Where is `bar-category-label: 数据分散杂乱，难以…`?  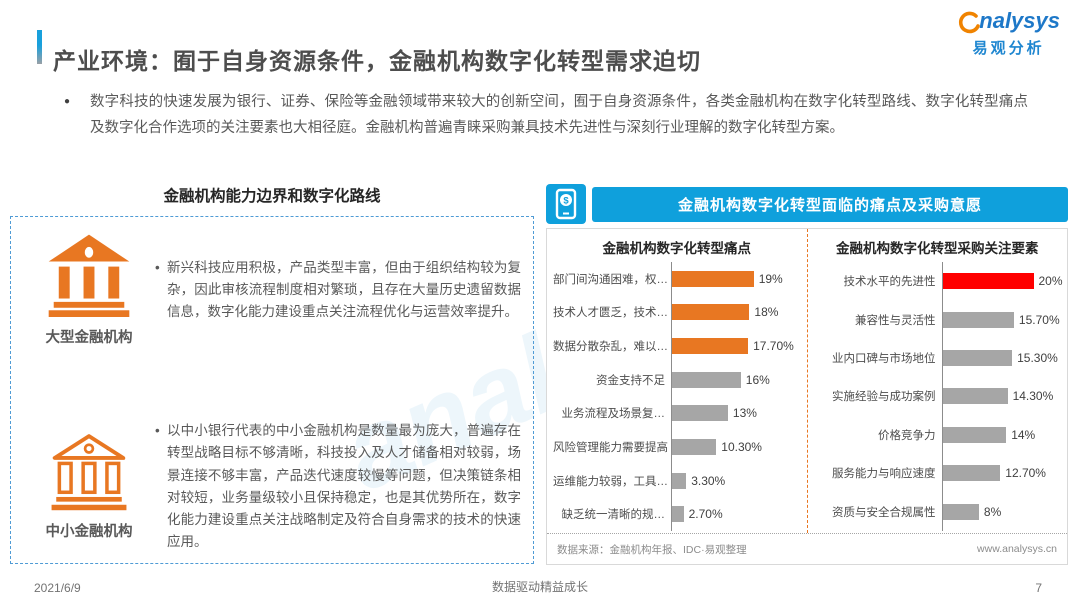 bar-category-label: 数据分散杂乱，难以… is located at coordinates (610, 347).